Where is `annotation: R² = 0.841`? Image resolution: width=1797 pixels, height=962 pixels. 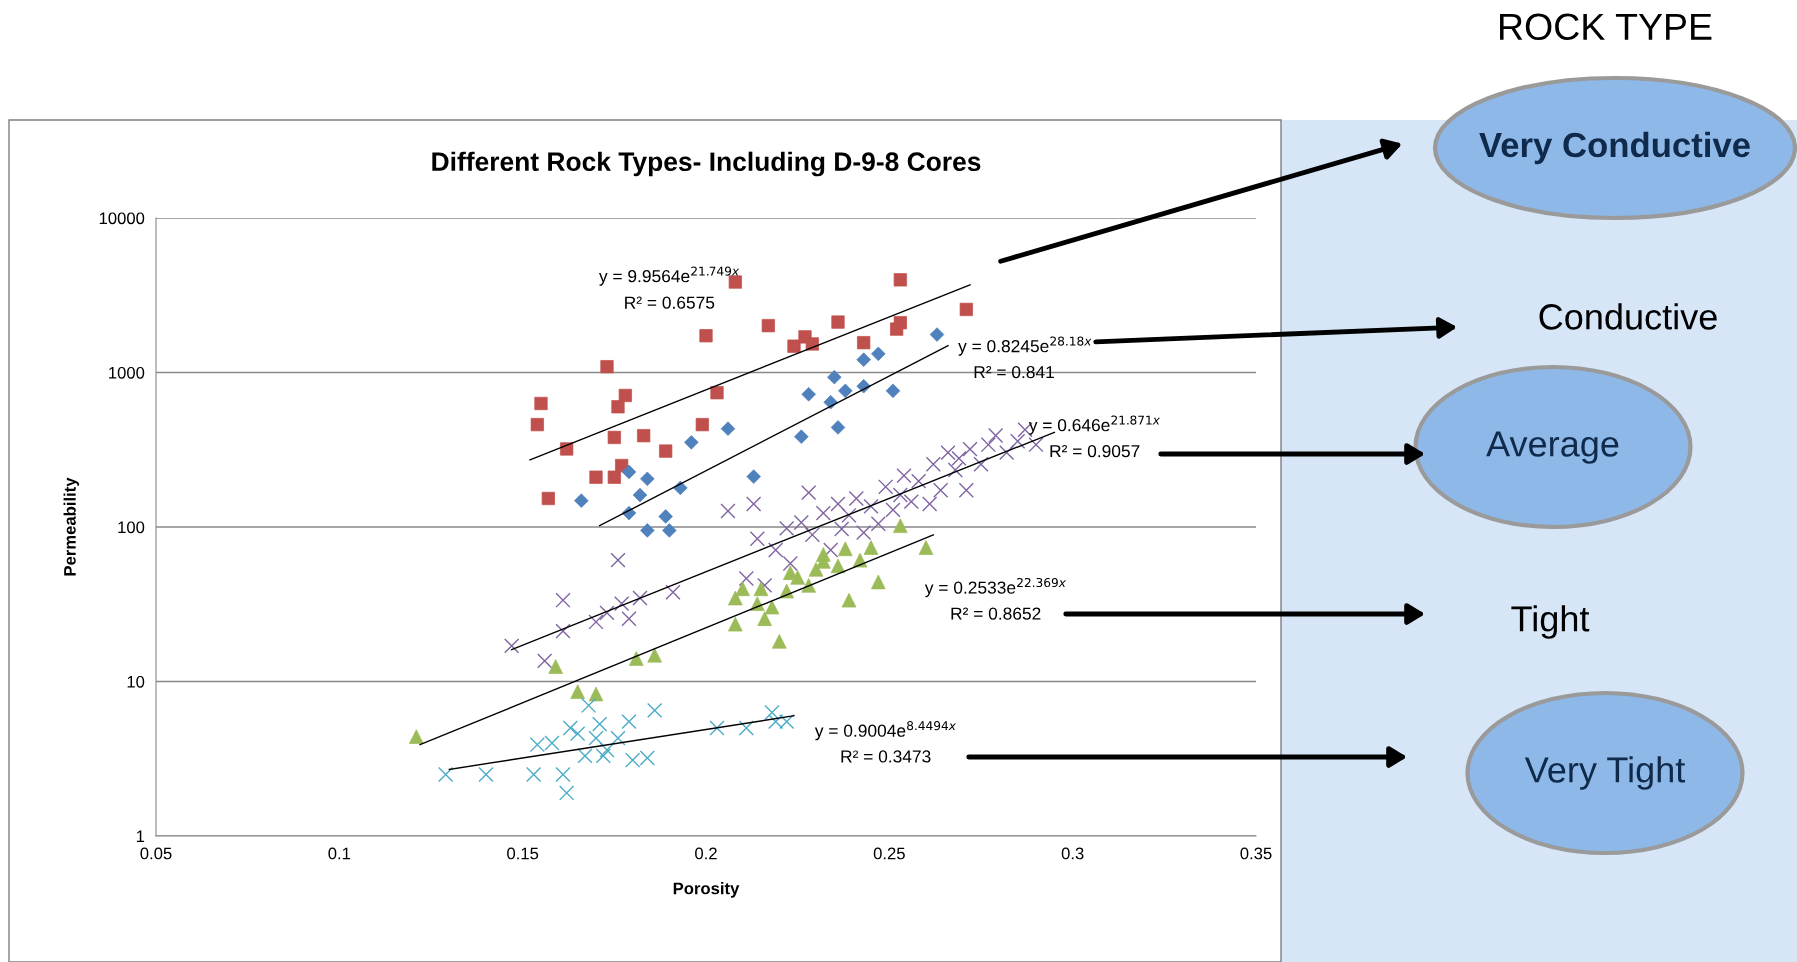 annotation: R² = 0.841 is located at coordinates (1014, 372).